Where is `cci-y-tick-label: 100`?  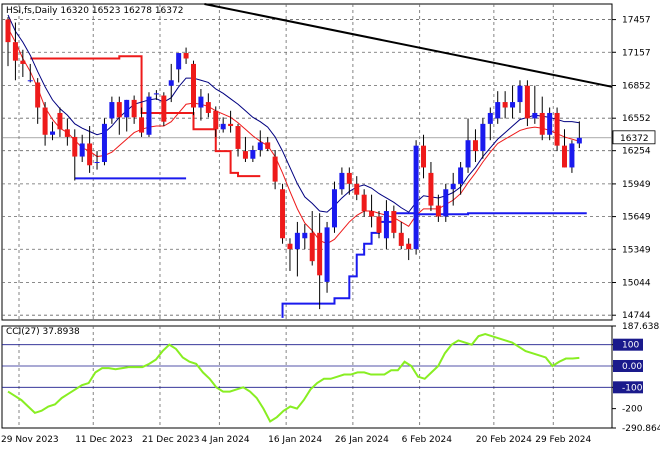 cci-y-tick-label: 100 is located at coordinates (630, 346).